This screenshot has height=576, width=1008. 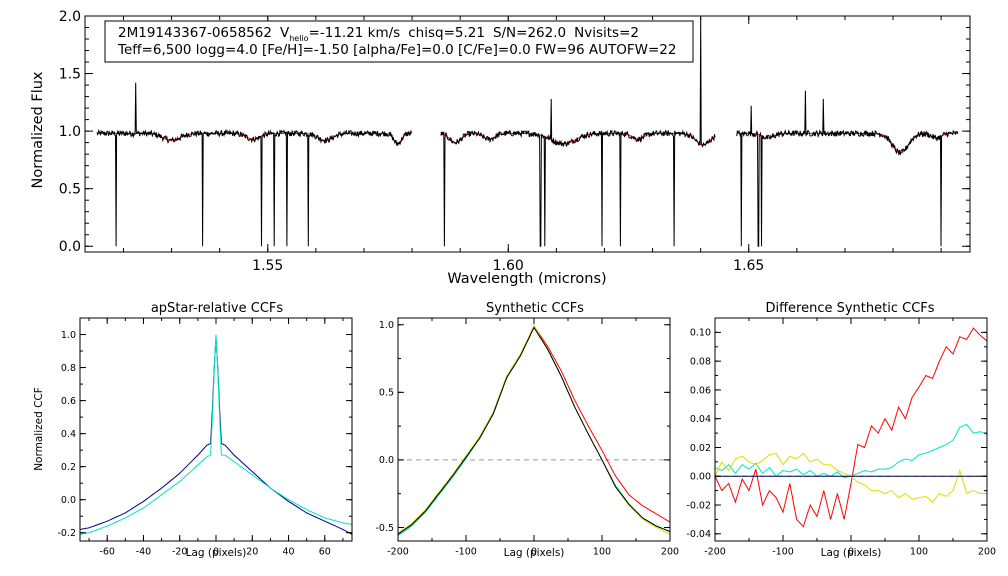 I want to click on snr: S/N=262.0, so click(x=529, y=33).